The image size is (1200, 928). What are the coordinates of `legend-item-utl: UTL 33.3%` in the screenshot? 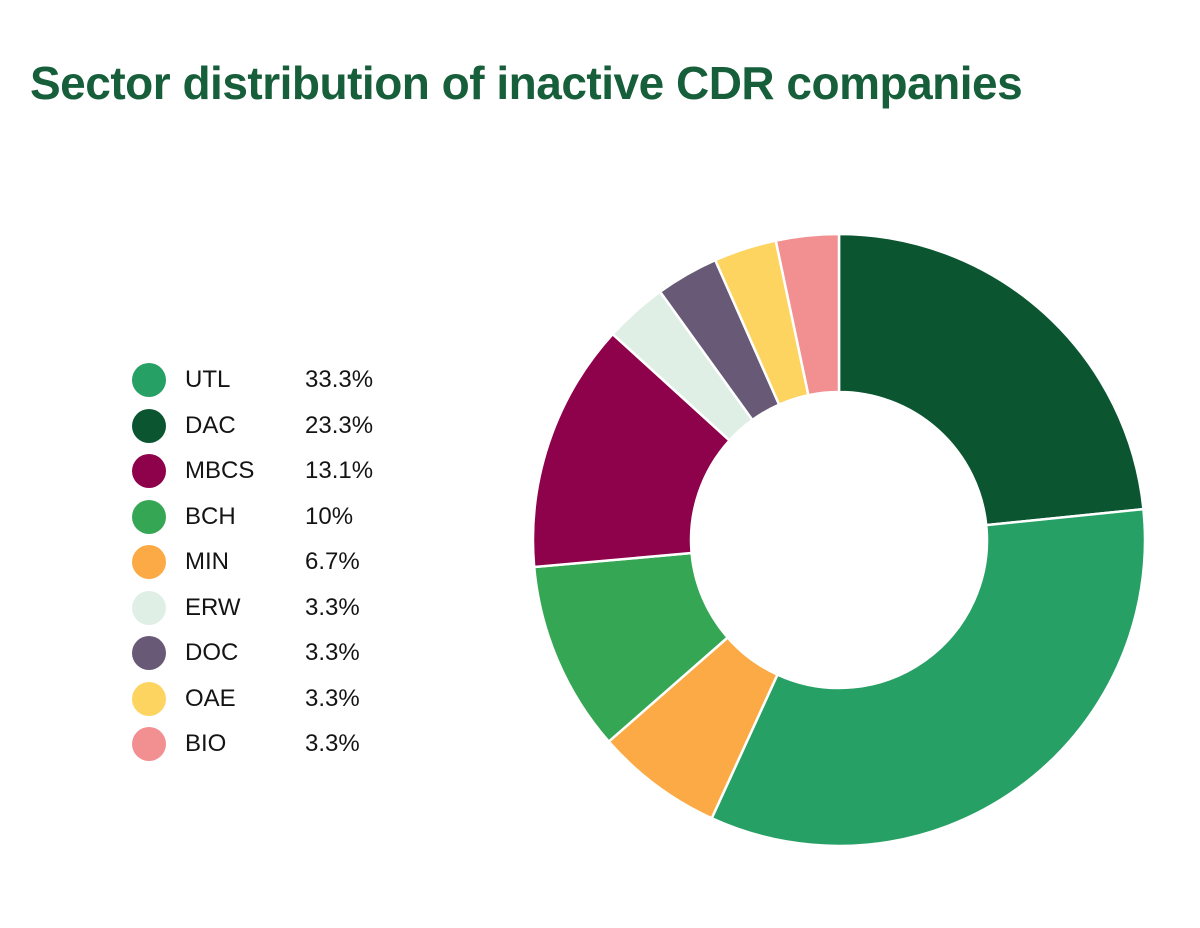 It's located at (252, 380).